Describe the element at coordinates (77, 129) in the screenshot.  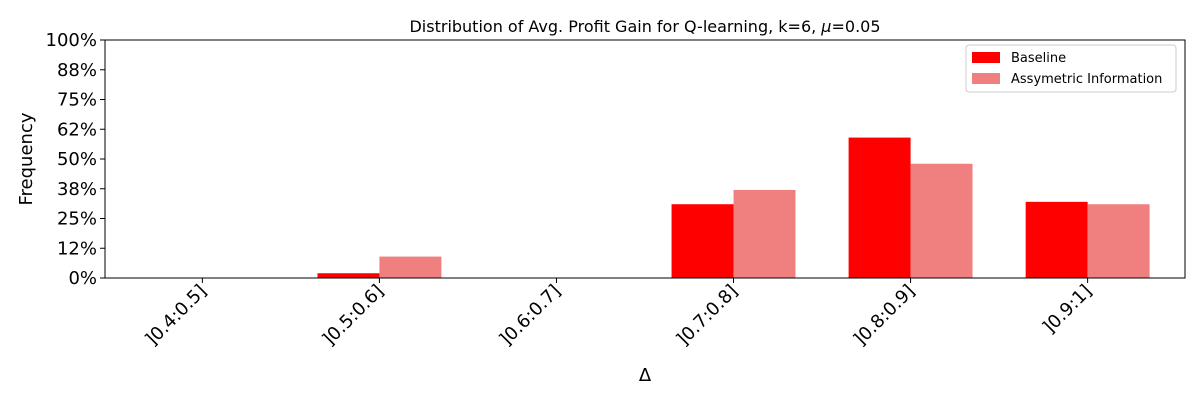
I see `y-tick-label: 62%` at that location.